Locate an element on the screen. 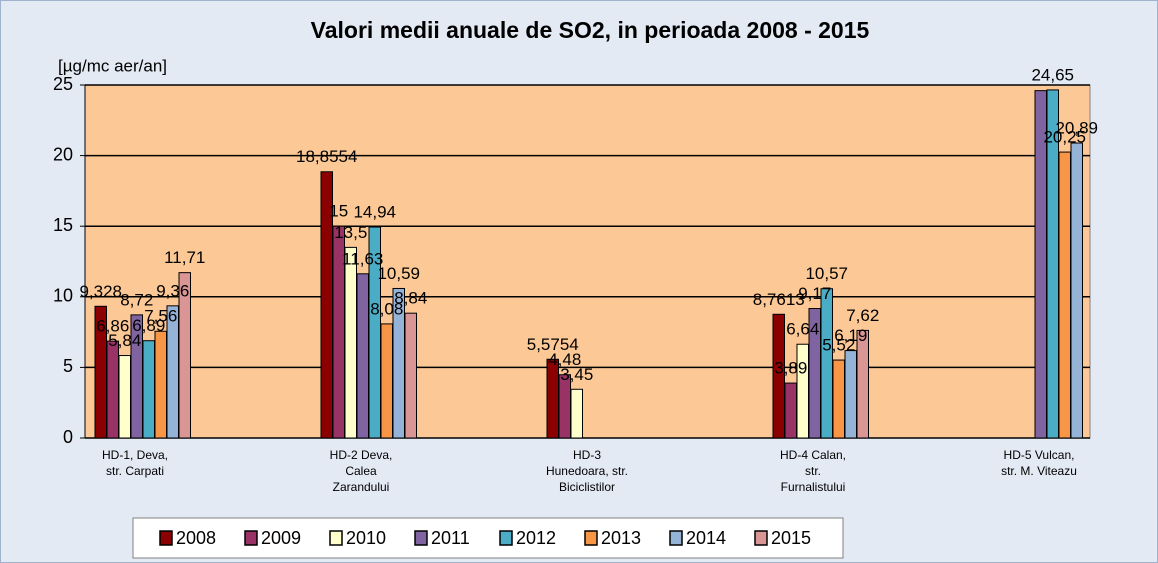 The height and width of the screenshot is (563, 1158). value-label: 6,64 is located at coordinates (802, 329).